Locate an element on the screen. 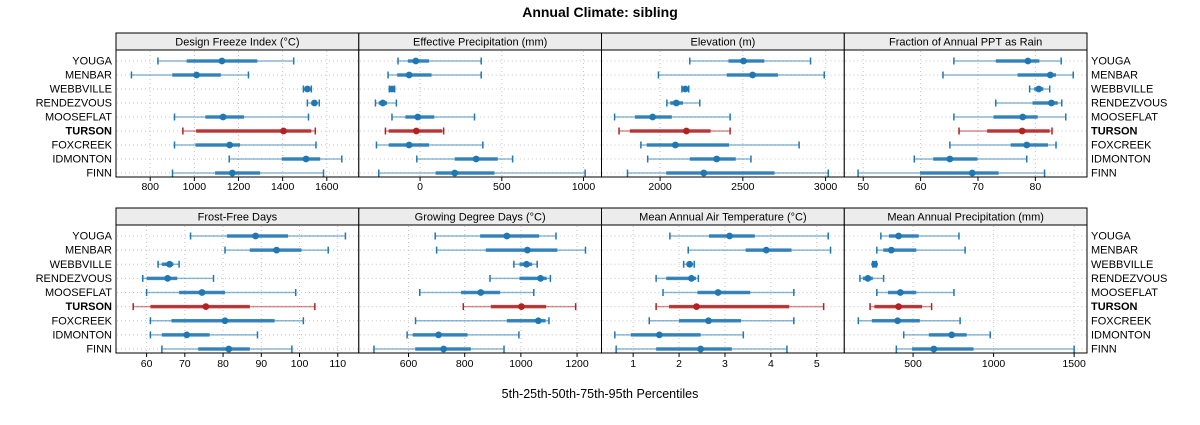  panel-4: Fraction of Annual PPT as Rain 50 60 70 80 is located at coordinates (965, 112).